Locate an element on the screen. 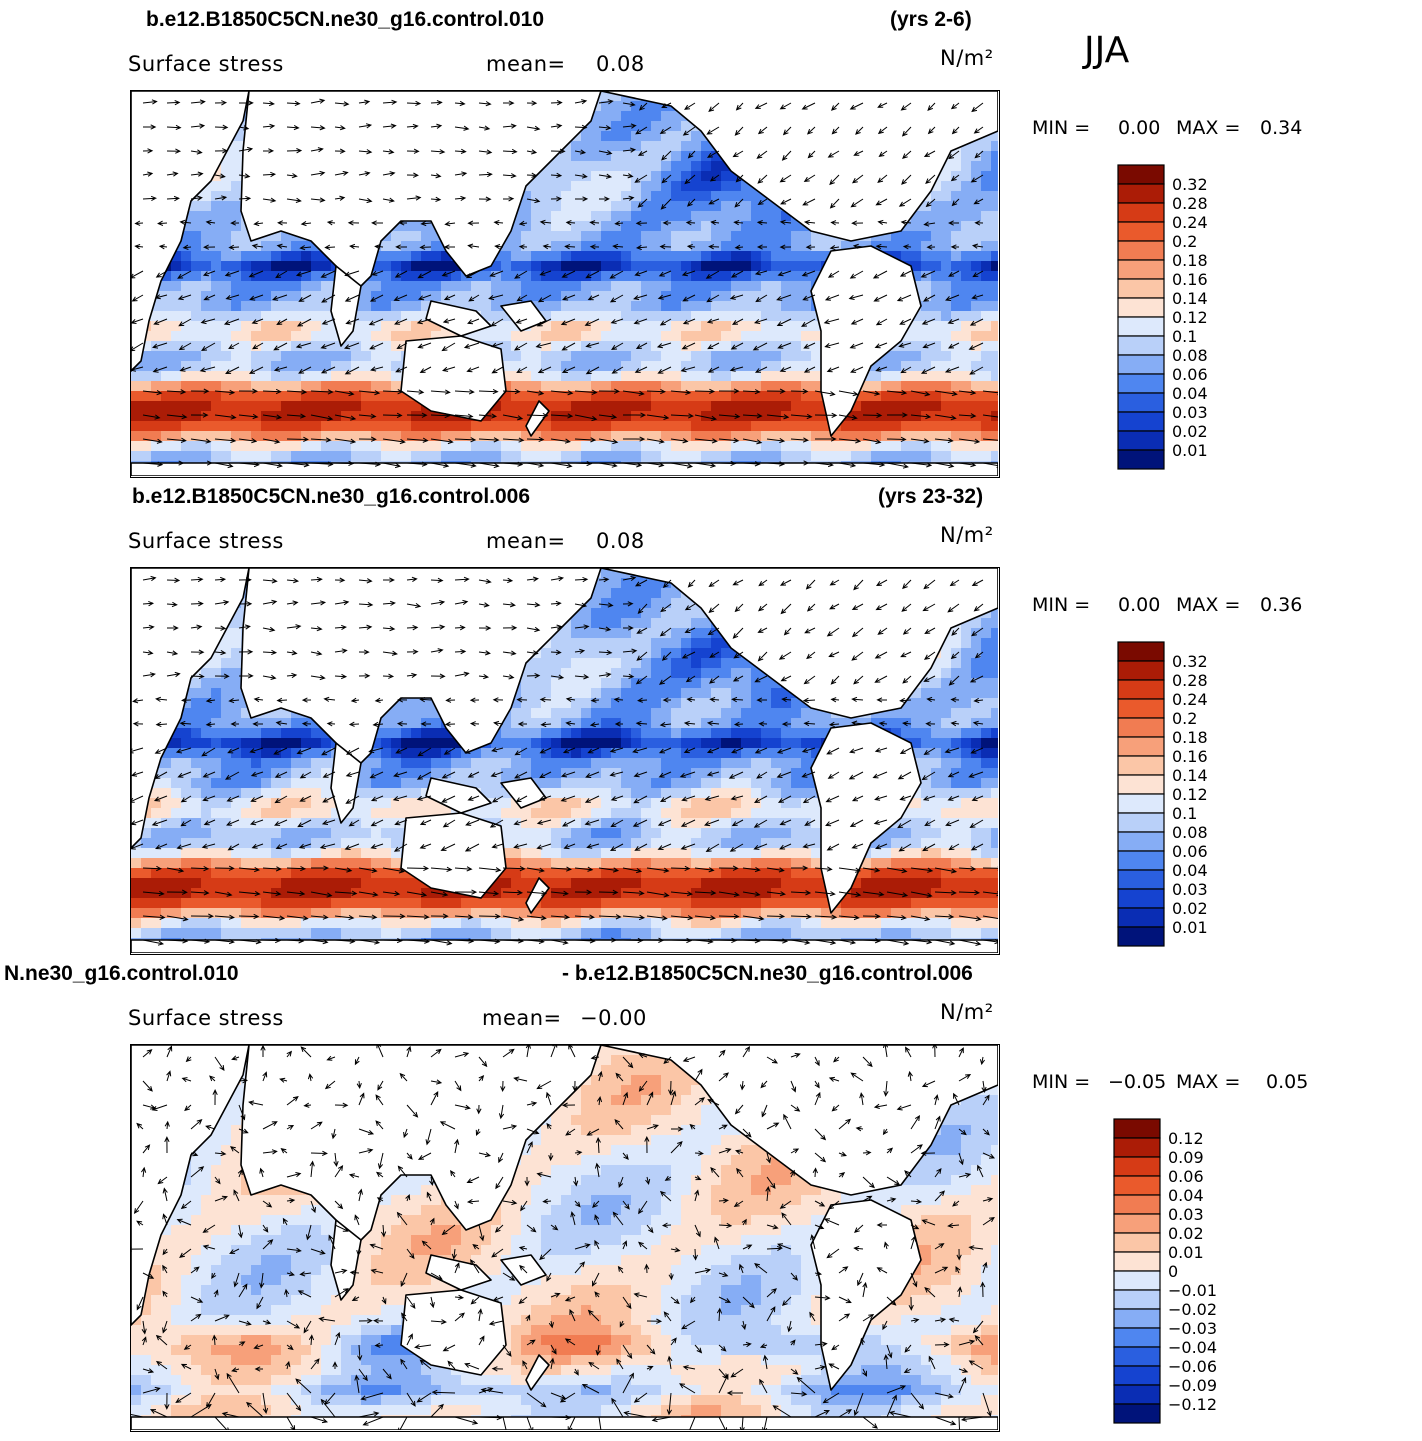 The image size is (1422, 1441). colorbar-tick-label: 0.16 is located at coordinates (1190, 279).